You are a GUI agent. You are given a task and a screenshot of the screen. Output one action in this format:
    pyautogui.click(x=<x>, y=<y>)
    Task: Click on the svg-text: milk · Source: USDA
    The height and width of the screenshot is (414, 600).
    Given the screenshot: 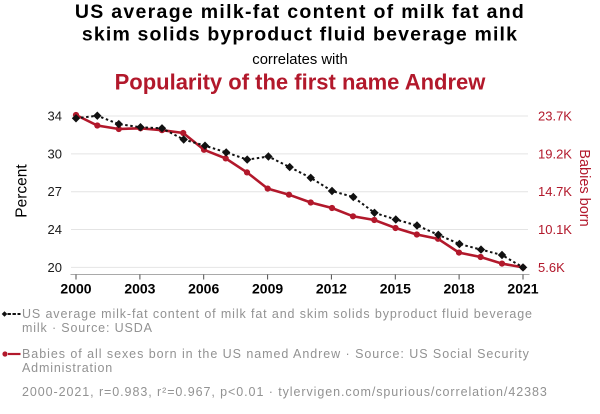 What is the action you would take?
    pyautogui.click(x=87, y=328)
    